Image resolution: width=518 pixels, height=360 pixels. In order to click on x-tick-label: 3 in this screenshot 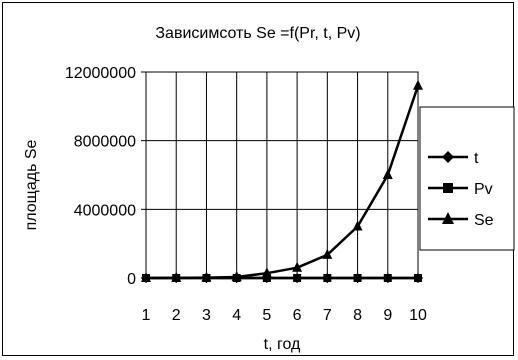, I will do `click(206, 315)`.